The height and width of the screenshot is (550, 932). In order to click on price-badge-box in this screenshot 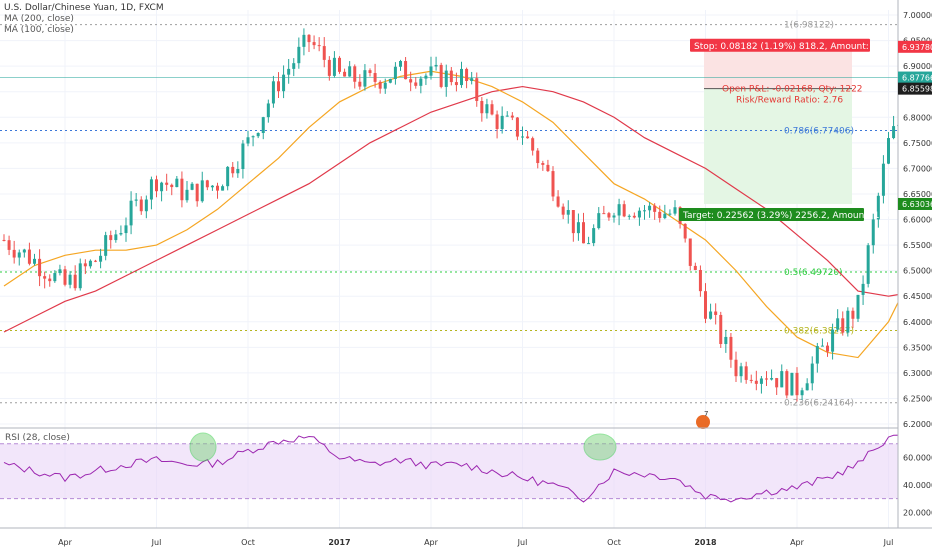, I will do `click(915, 46)`.